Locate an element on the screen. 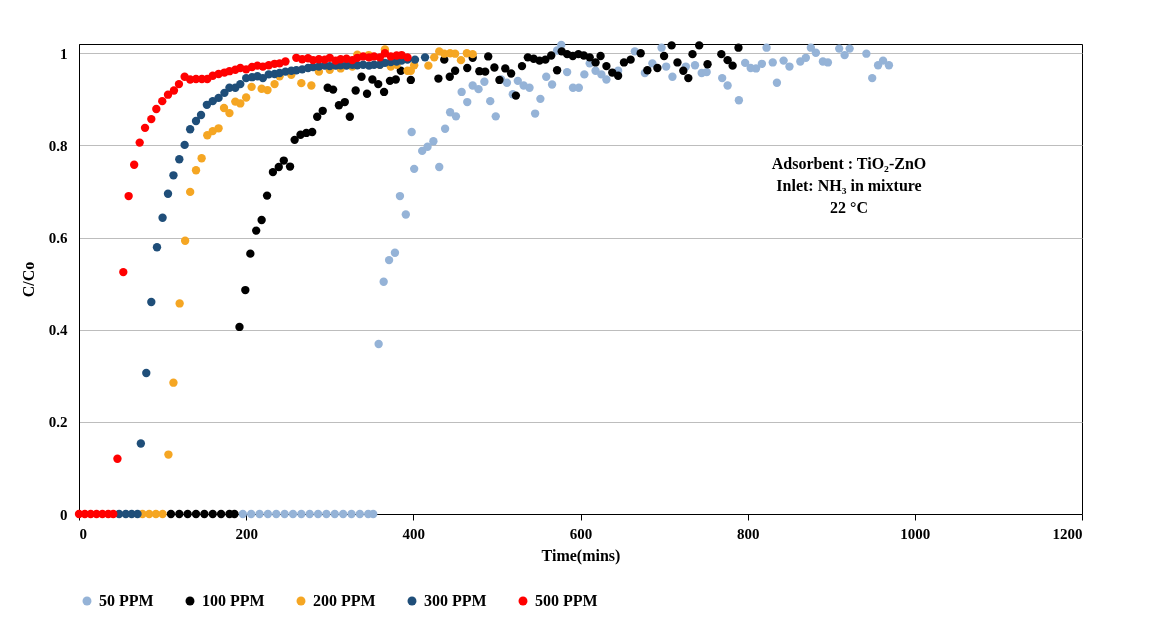 The height and width of the screenshot is (643, 1151). x-tick-label: 1000 is located at coordinates (915, 533).